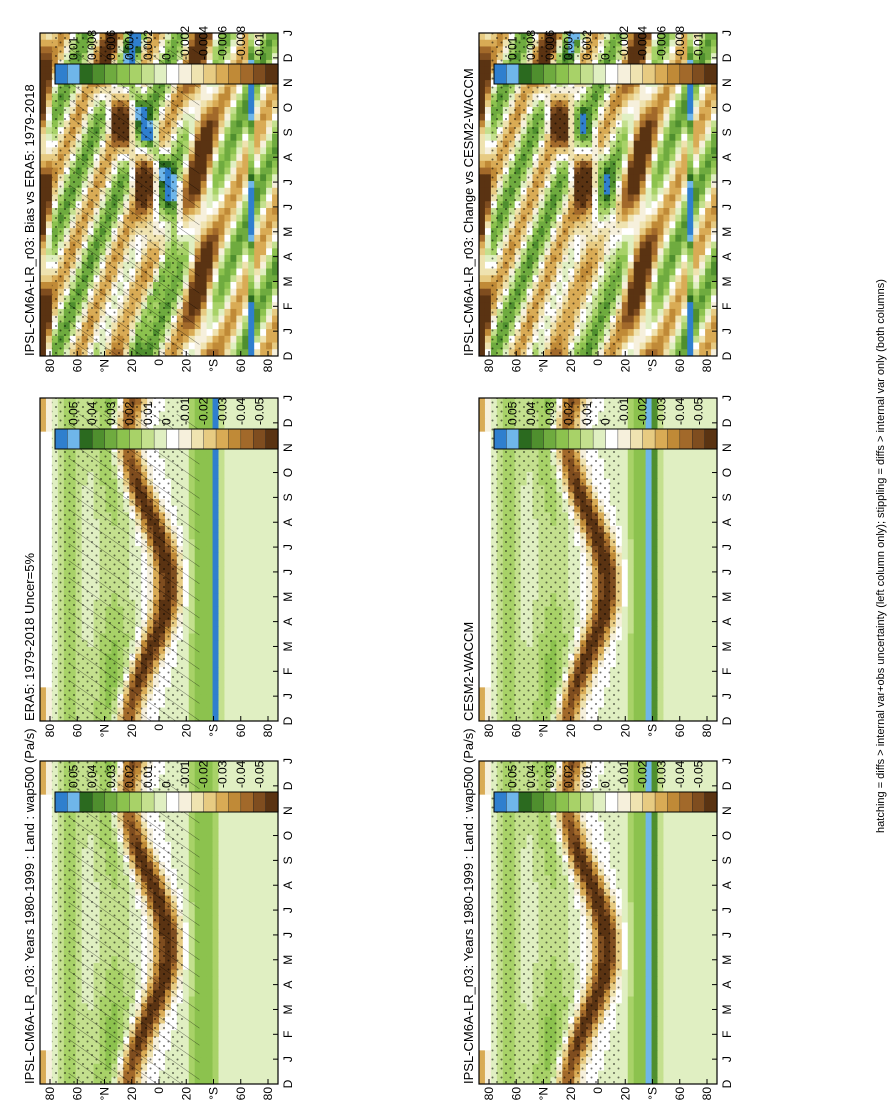 This screenshot has width=891, height=1116. Describe the element at coordinates (568, 776) in the screenshot. I see `colorbar-label: 0.02` at that location.